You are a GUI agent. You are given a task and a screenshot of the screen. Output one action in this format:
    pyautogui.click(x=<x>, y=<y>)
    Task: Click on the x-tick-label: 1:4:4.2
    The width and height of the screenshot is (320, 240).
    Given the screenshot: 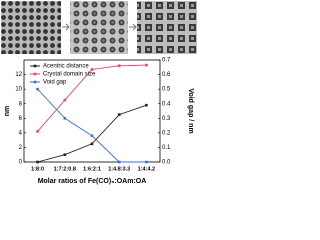 What is the action you would take?
    pyautogui.click(x=146, y=169)
    